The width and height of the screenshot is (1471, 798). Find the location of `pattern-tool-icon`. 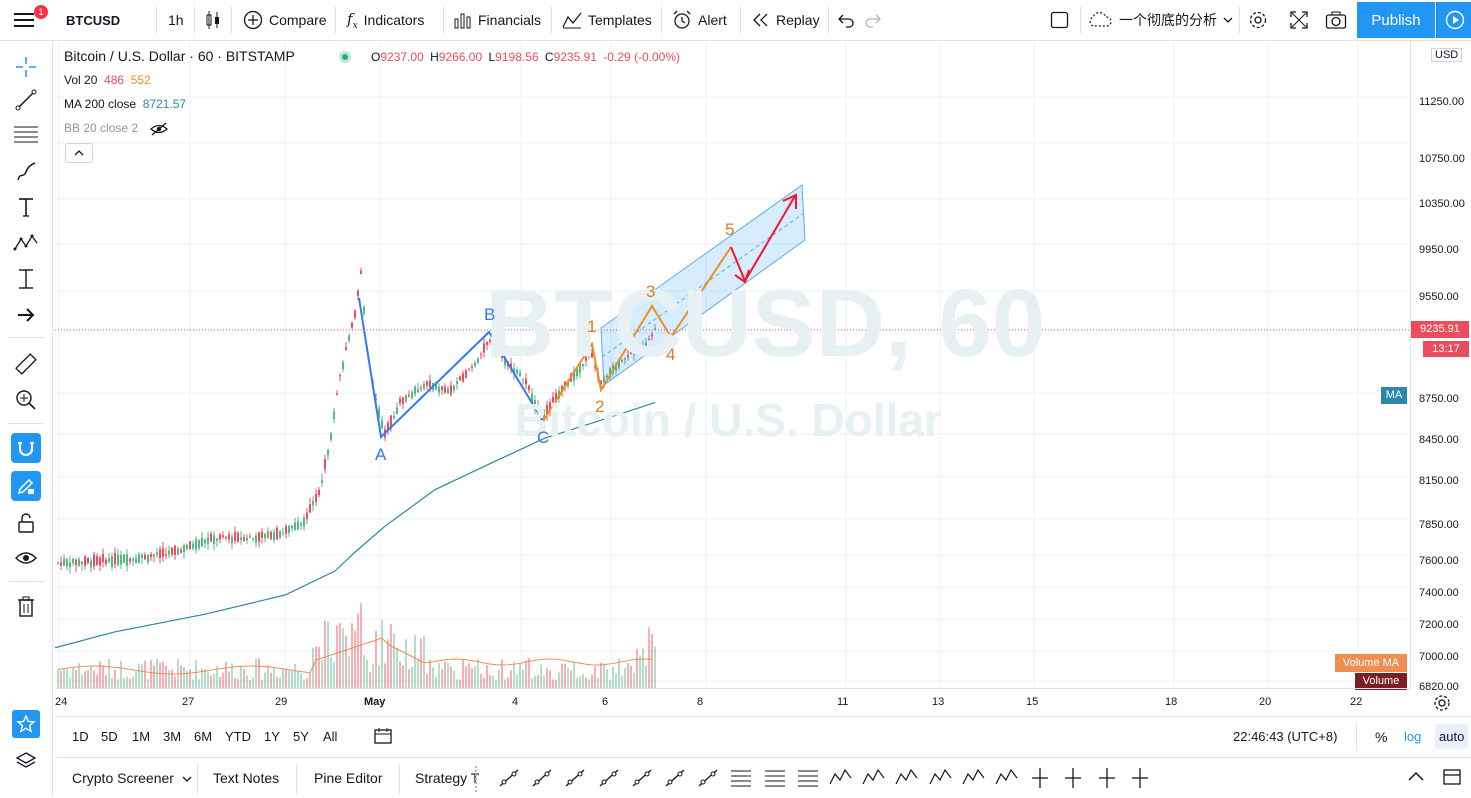

pattern-tool-icon is located at coordinates (26, 242).